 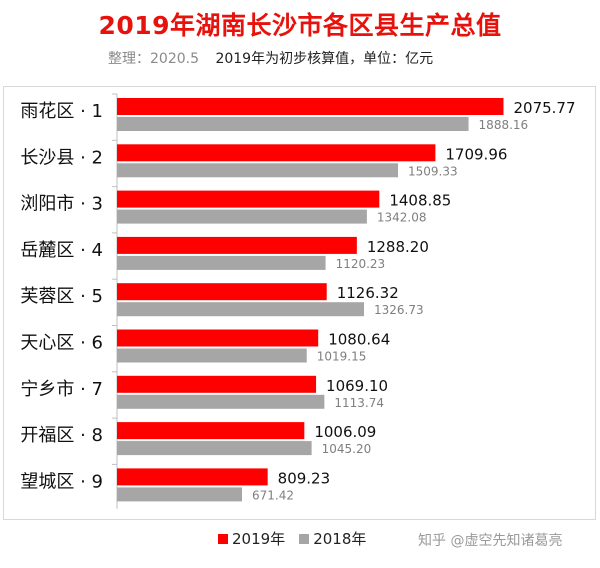 I want to click on data-label-2019: 2075.77, so click(x=544, y=108).